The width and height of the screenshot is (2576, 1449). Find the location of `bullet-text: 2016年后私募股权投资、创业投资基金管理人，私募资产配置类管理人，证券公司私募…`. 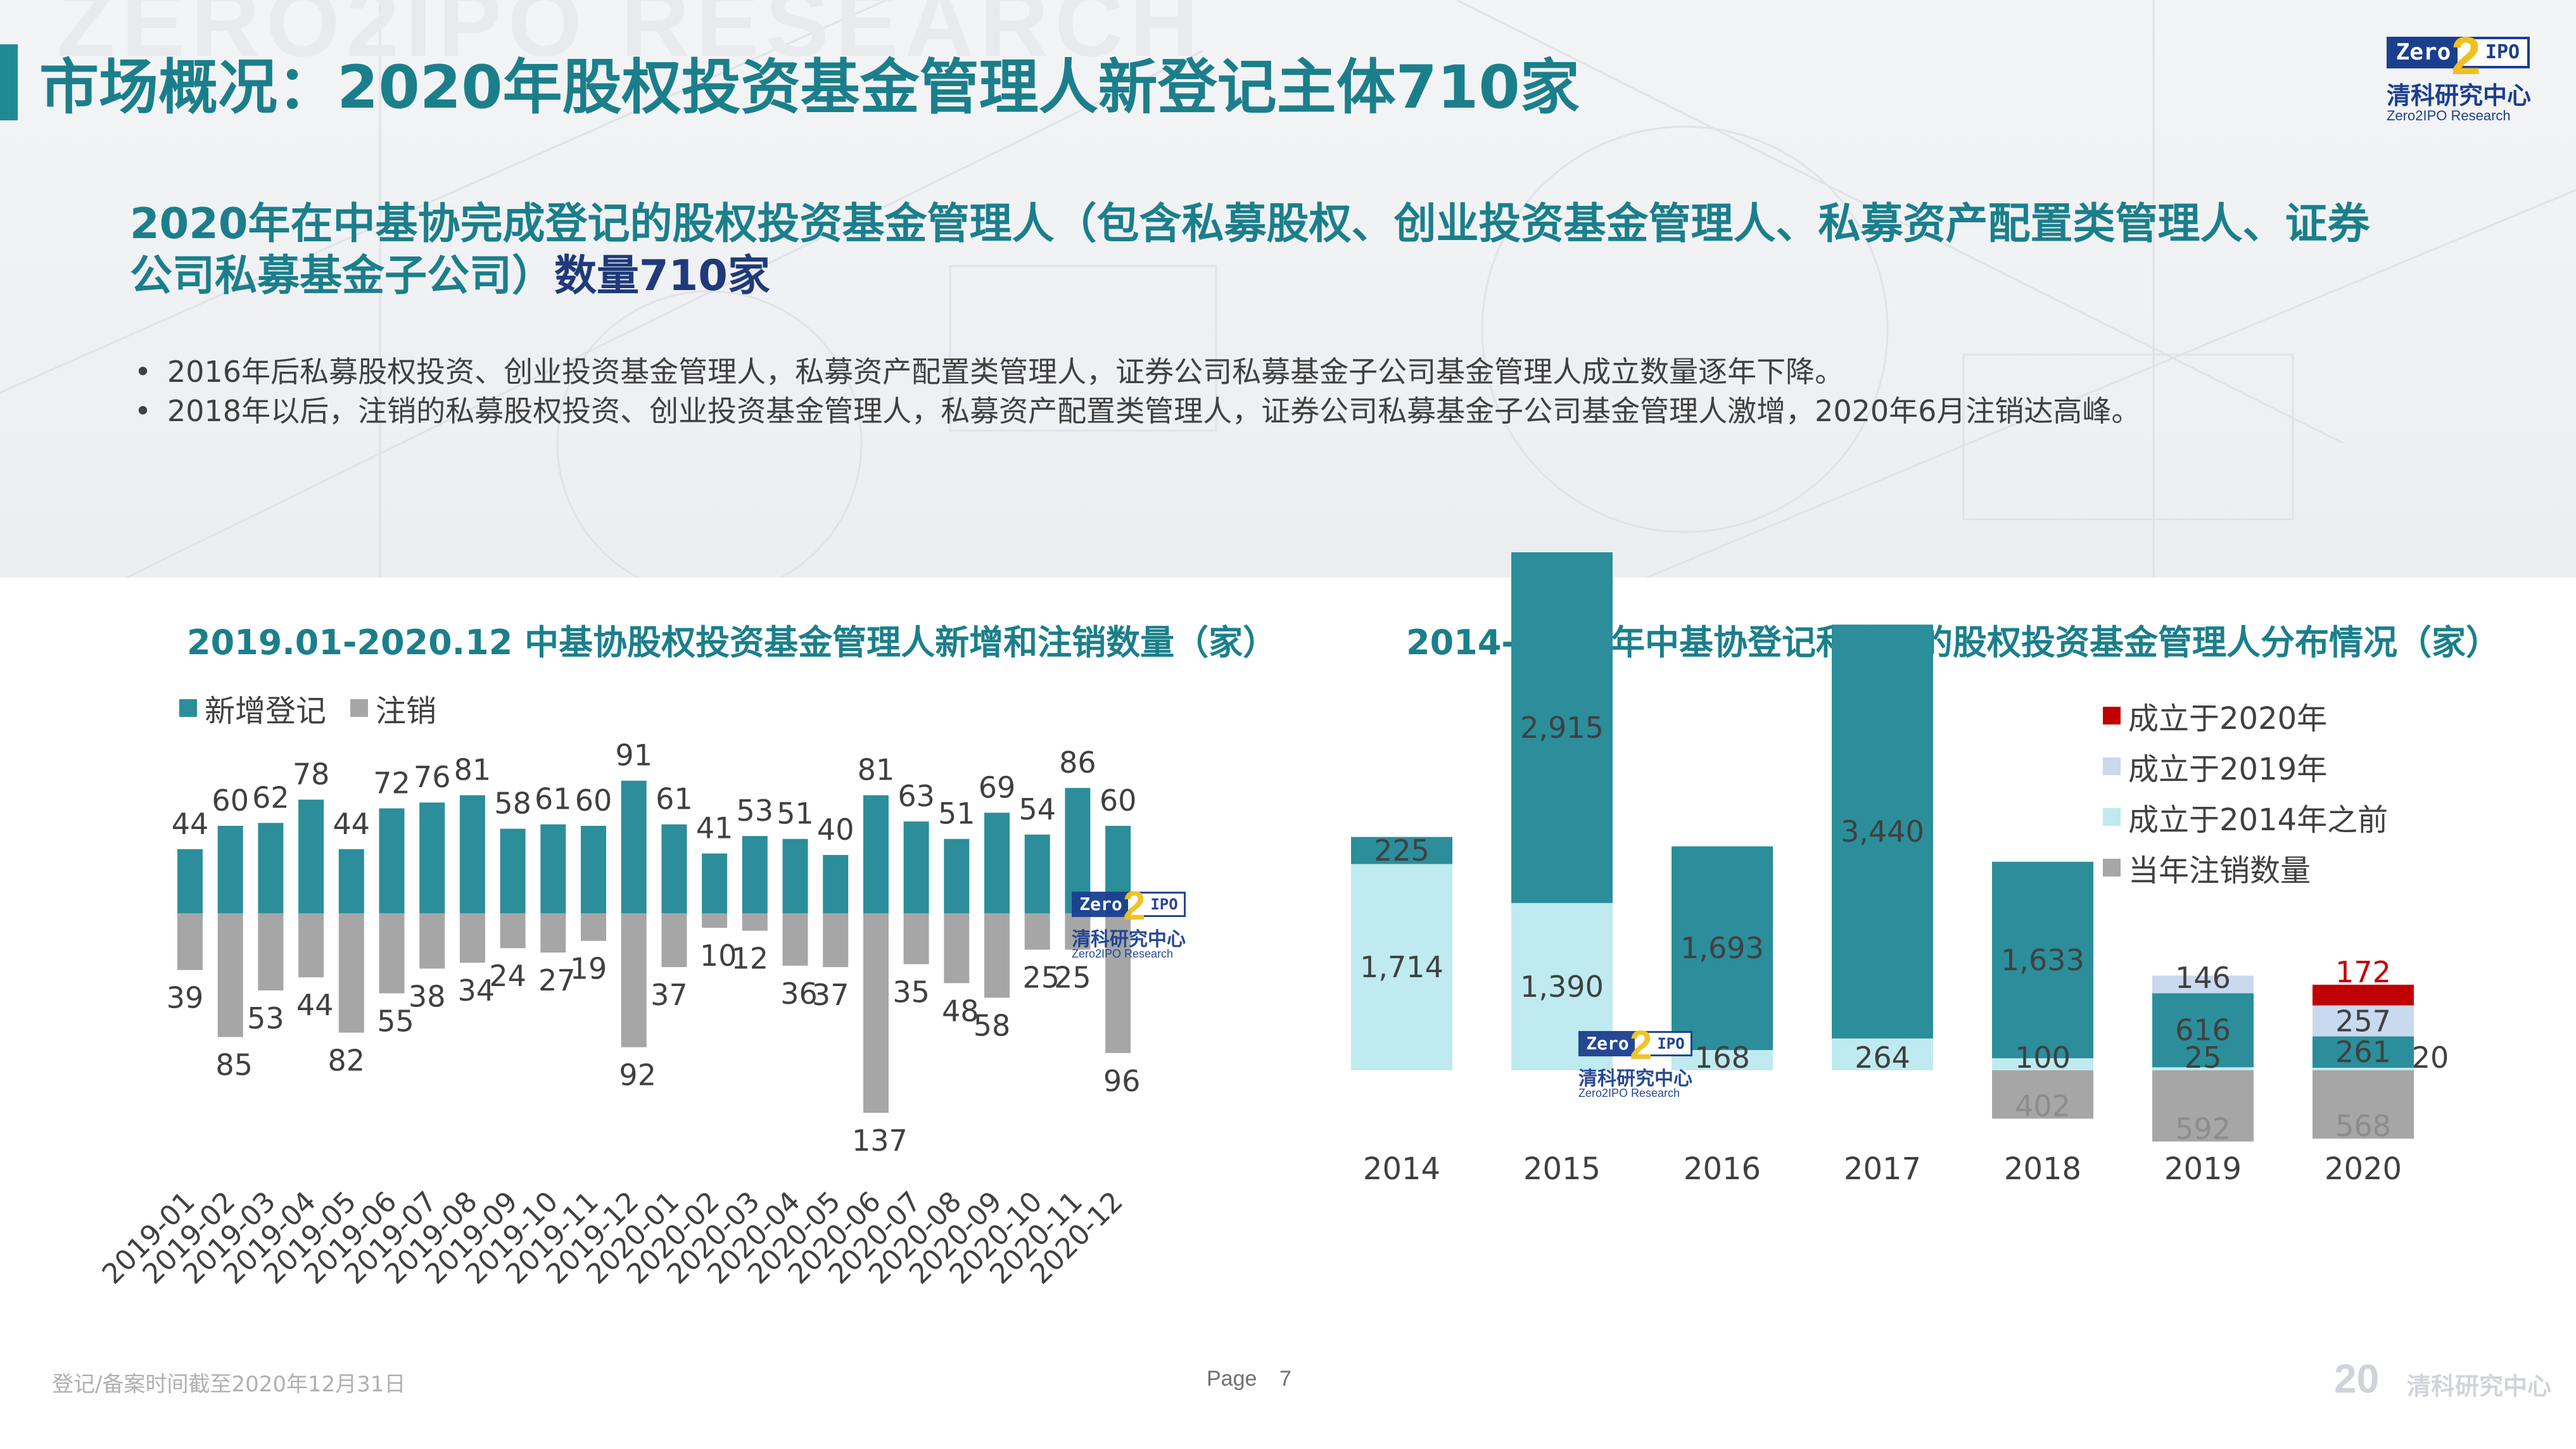

bullet-text: 2016年后私募股权投资、创业投资基金管理人，私募资产配置类管理人，证券公司私募… is located at coordinates (1006, 372).